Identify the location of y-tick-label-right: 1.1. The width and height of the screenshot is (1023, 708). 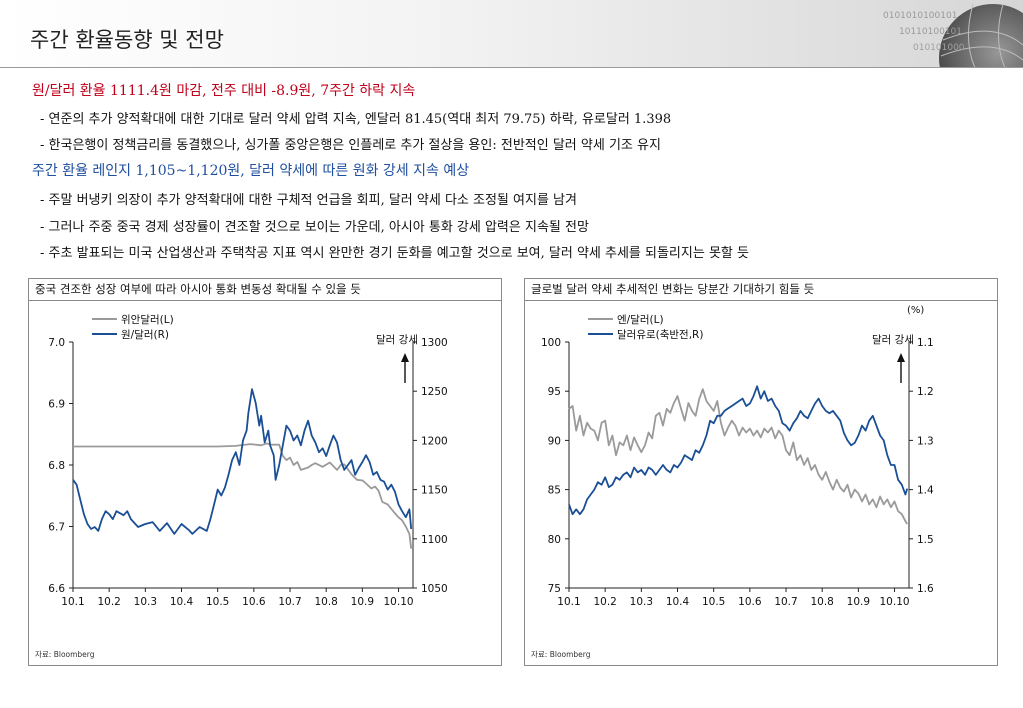
(925, 343).